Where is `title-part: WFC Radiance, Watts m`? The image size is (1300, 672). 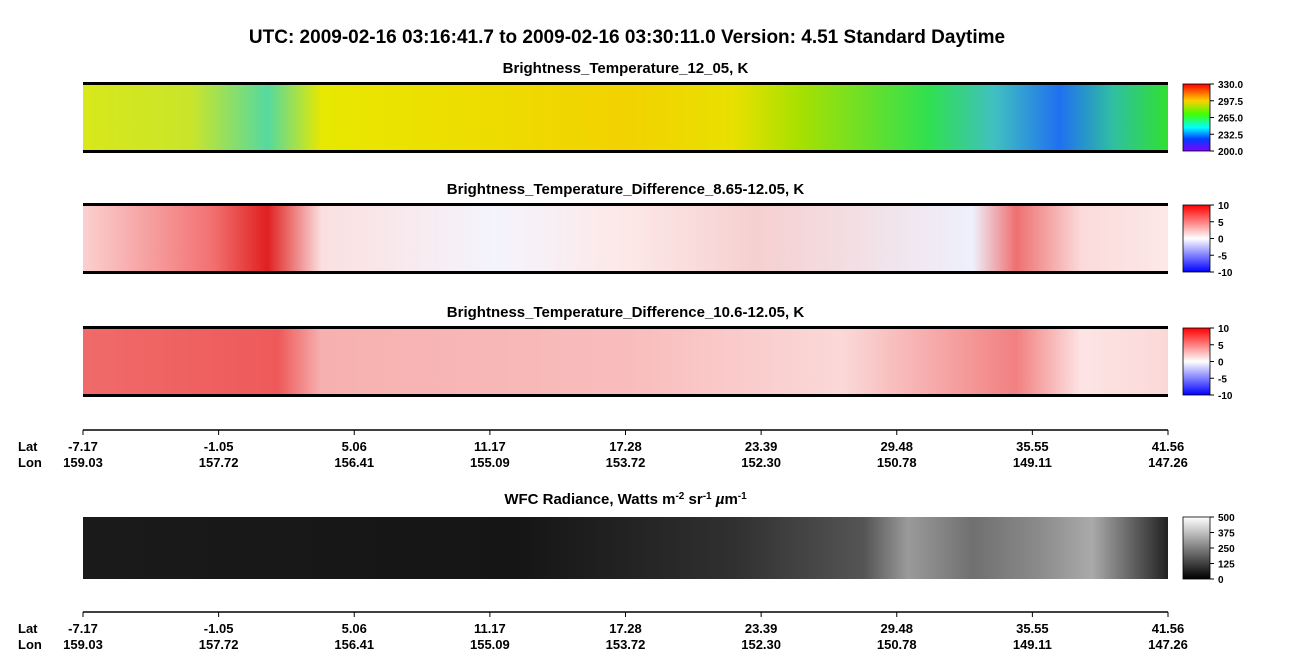 title-part: WFC Radiance, Watts m is located at coordinates (589, 499).